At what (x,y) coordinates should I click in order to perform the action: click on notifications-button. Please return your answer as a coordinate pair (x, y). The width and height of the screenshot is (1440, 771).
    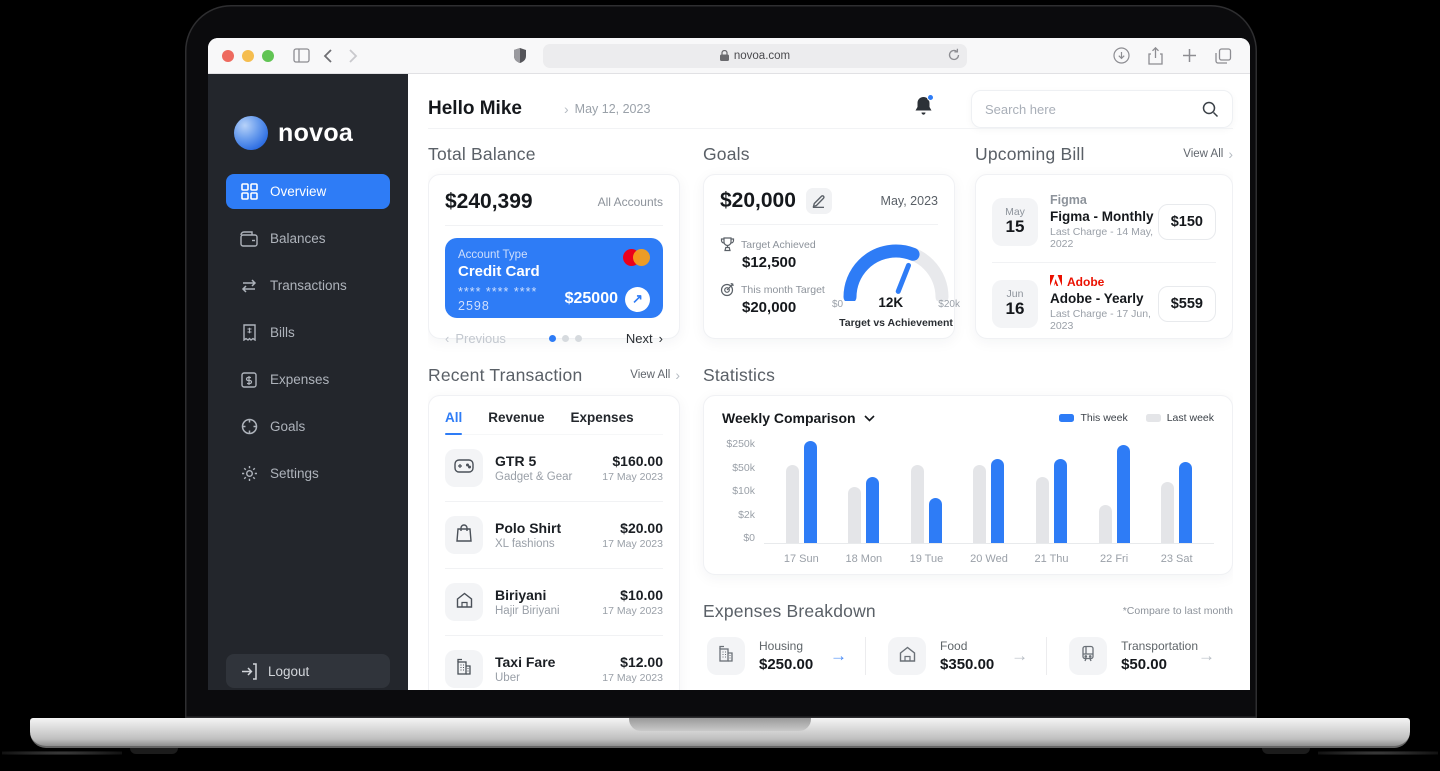
    Looking at the image, I should click on (924, 108).